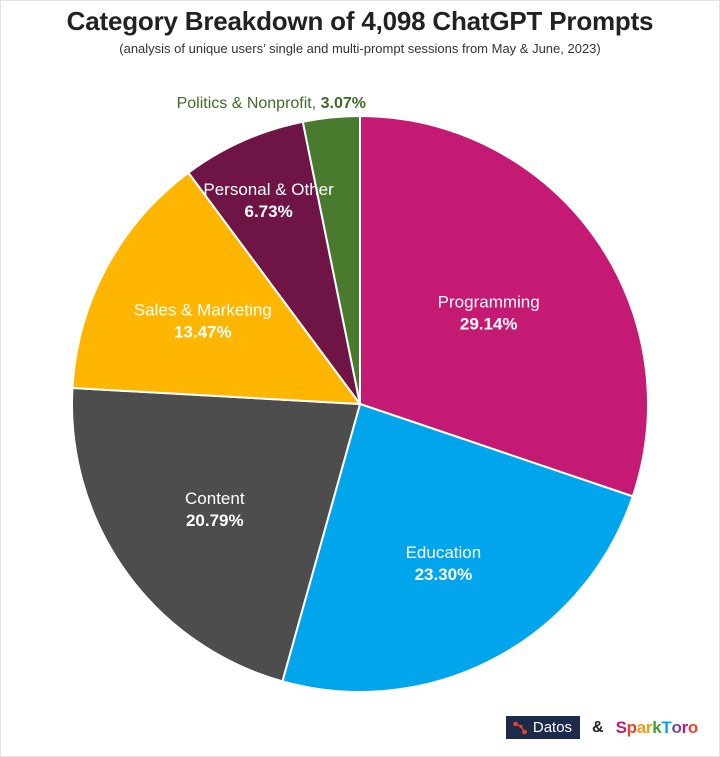 The image size is (720, 757). Describe the element at coordinates (631, 727) in the screenshot. I see `sparktoro-letter: p` at that location.